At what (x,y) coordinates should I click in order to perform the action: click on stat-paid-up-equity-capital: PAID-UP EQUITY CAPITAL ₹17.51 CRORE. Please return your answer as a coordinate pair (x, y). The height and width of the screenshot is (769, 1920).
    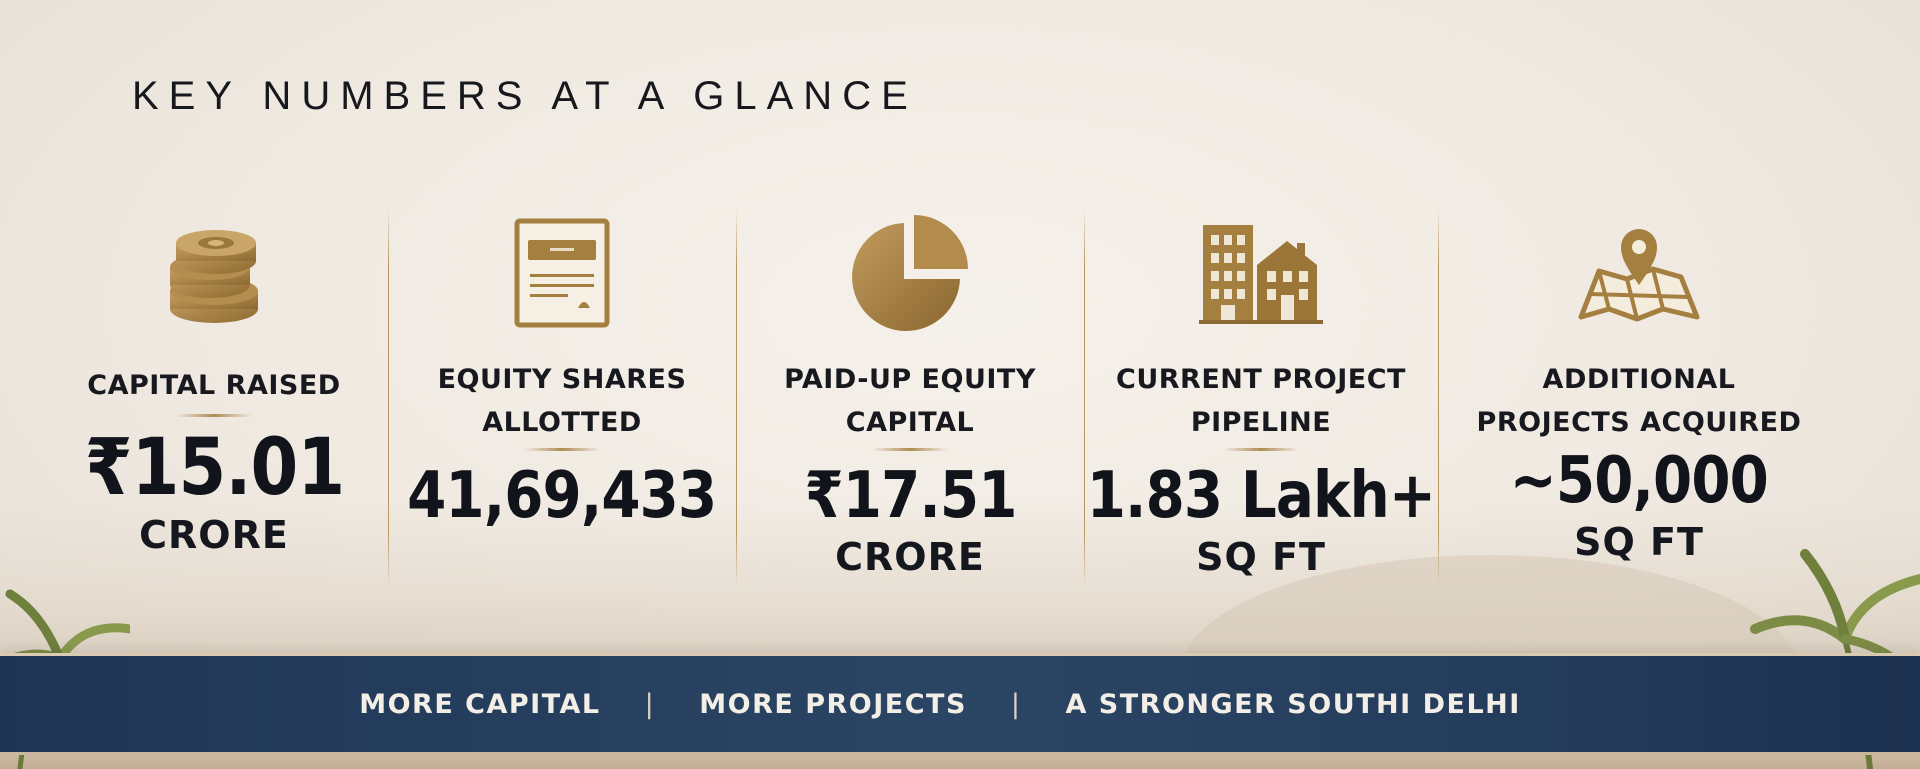
    Looking at the image, I should click on (910, 398).